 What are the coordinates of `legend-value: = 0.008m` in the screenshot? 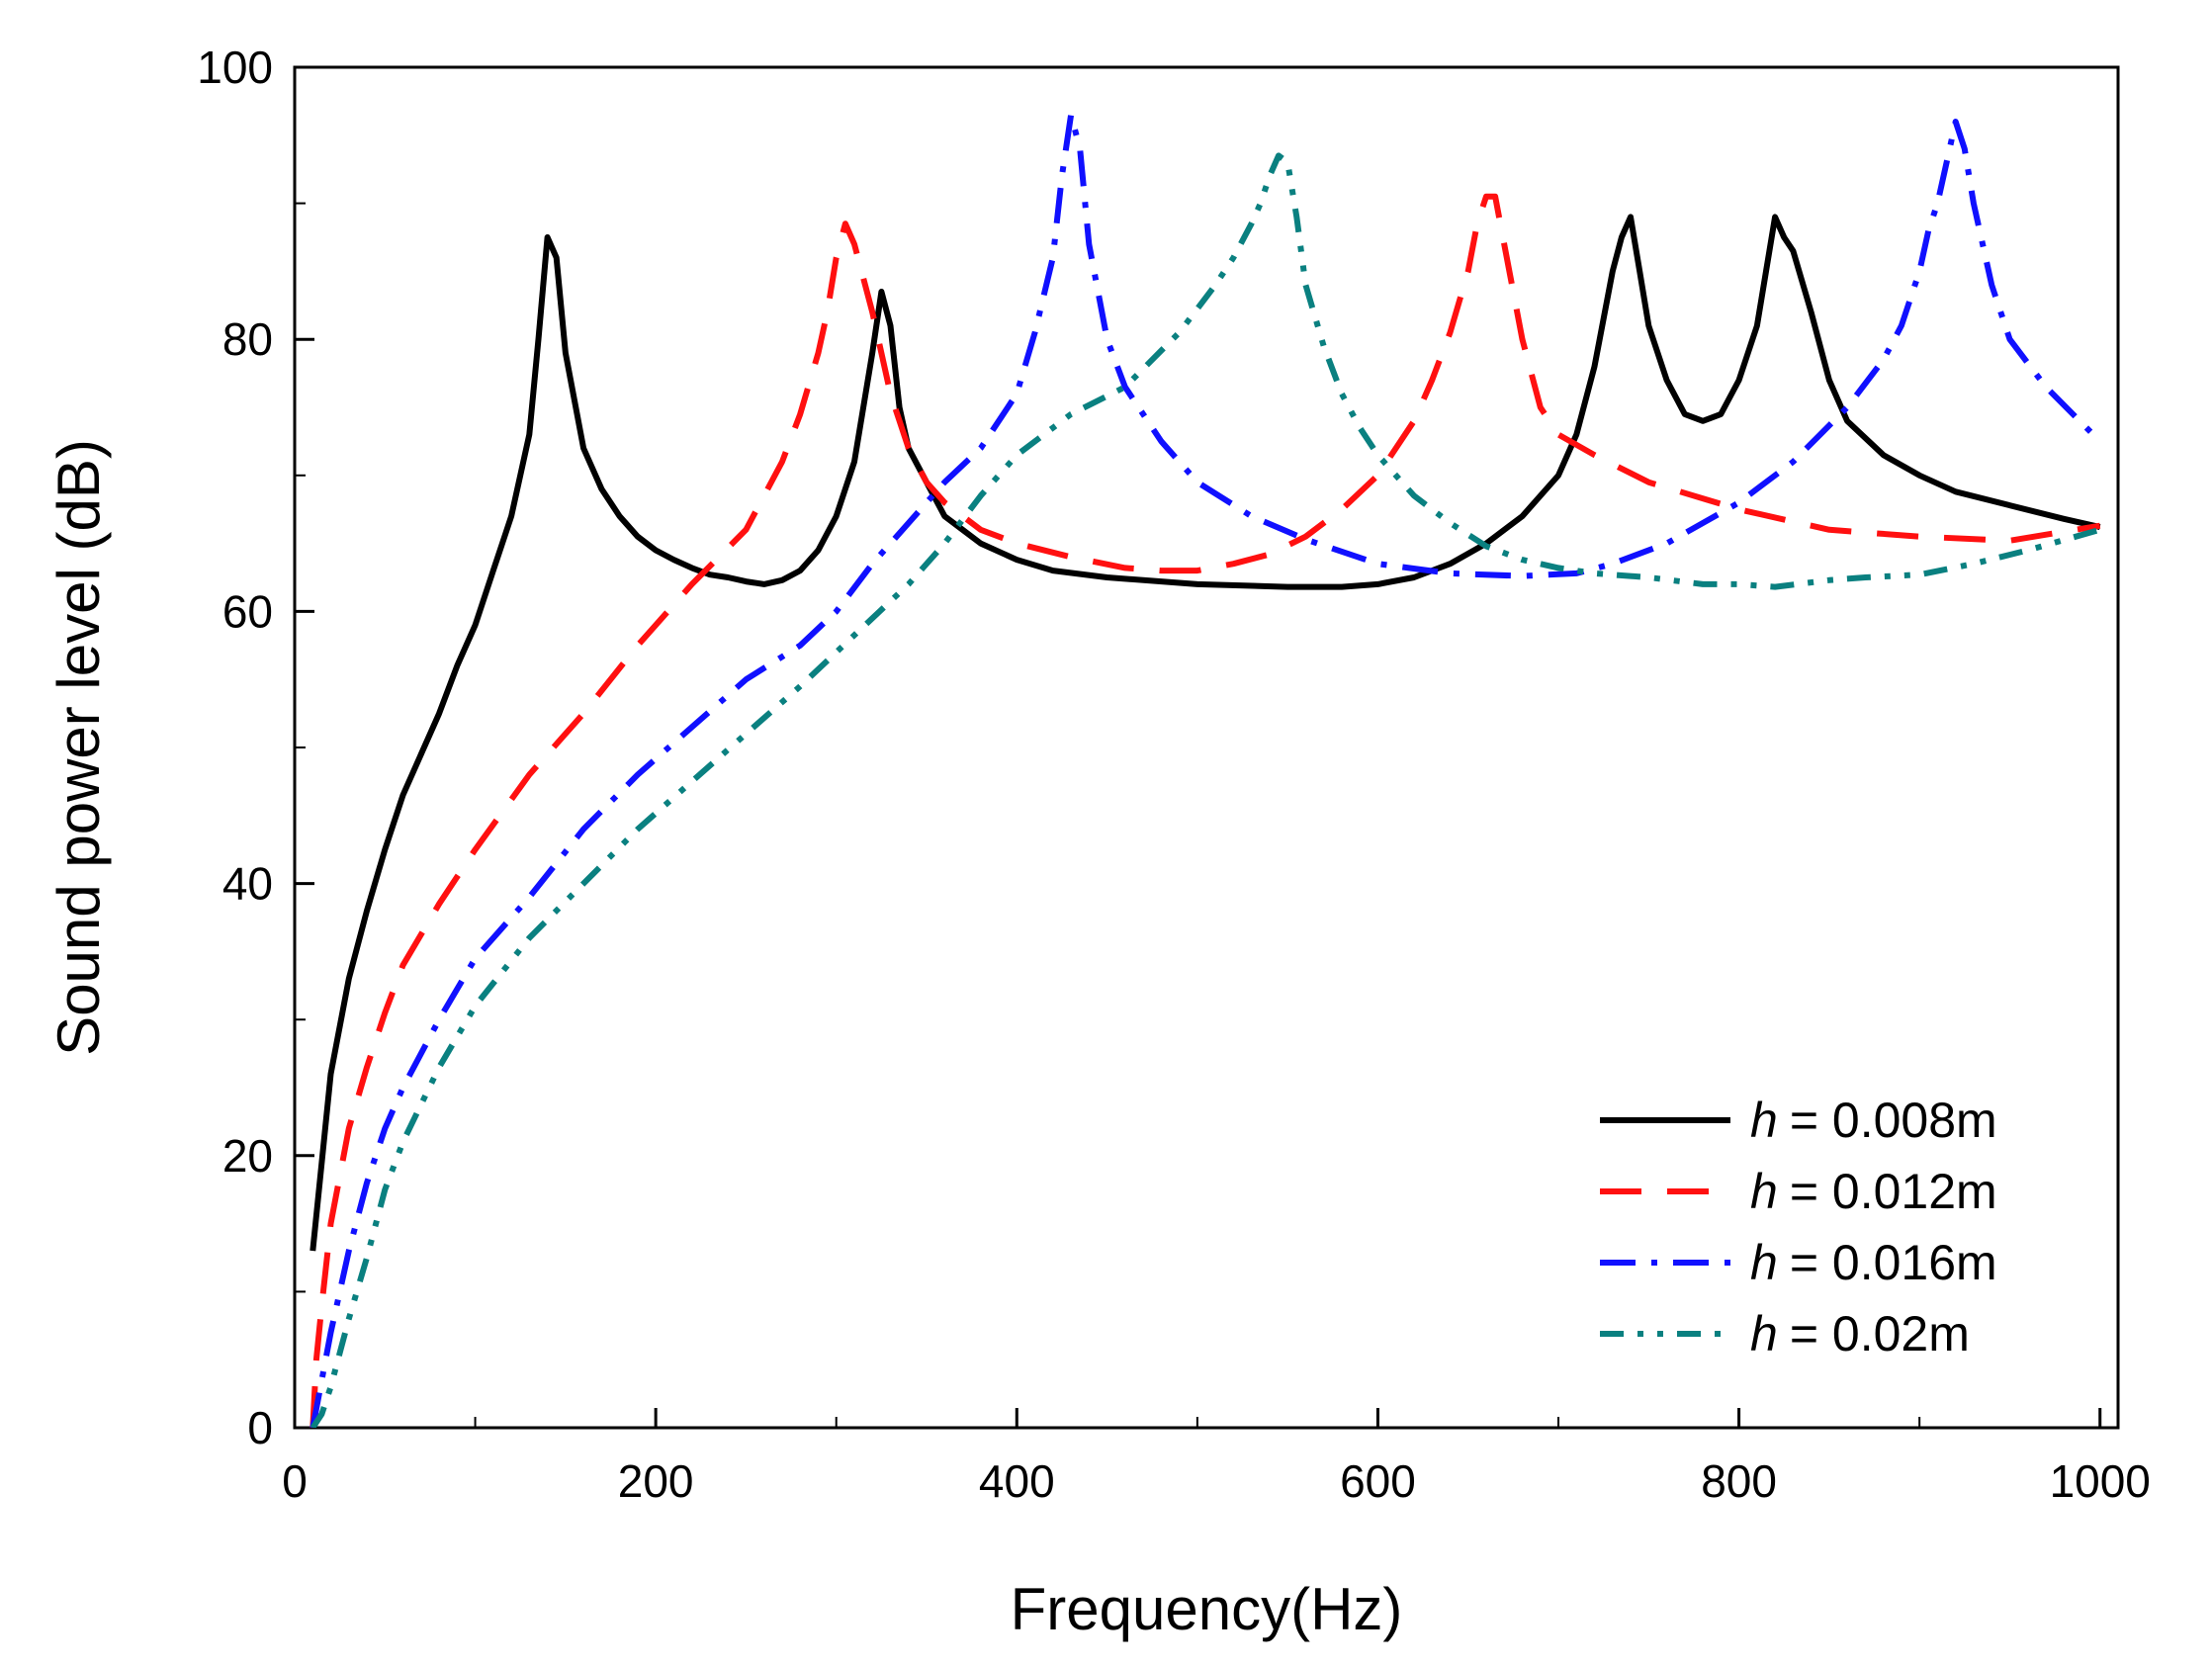 It's located at (1894, 1120).